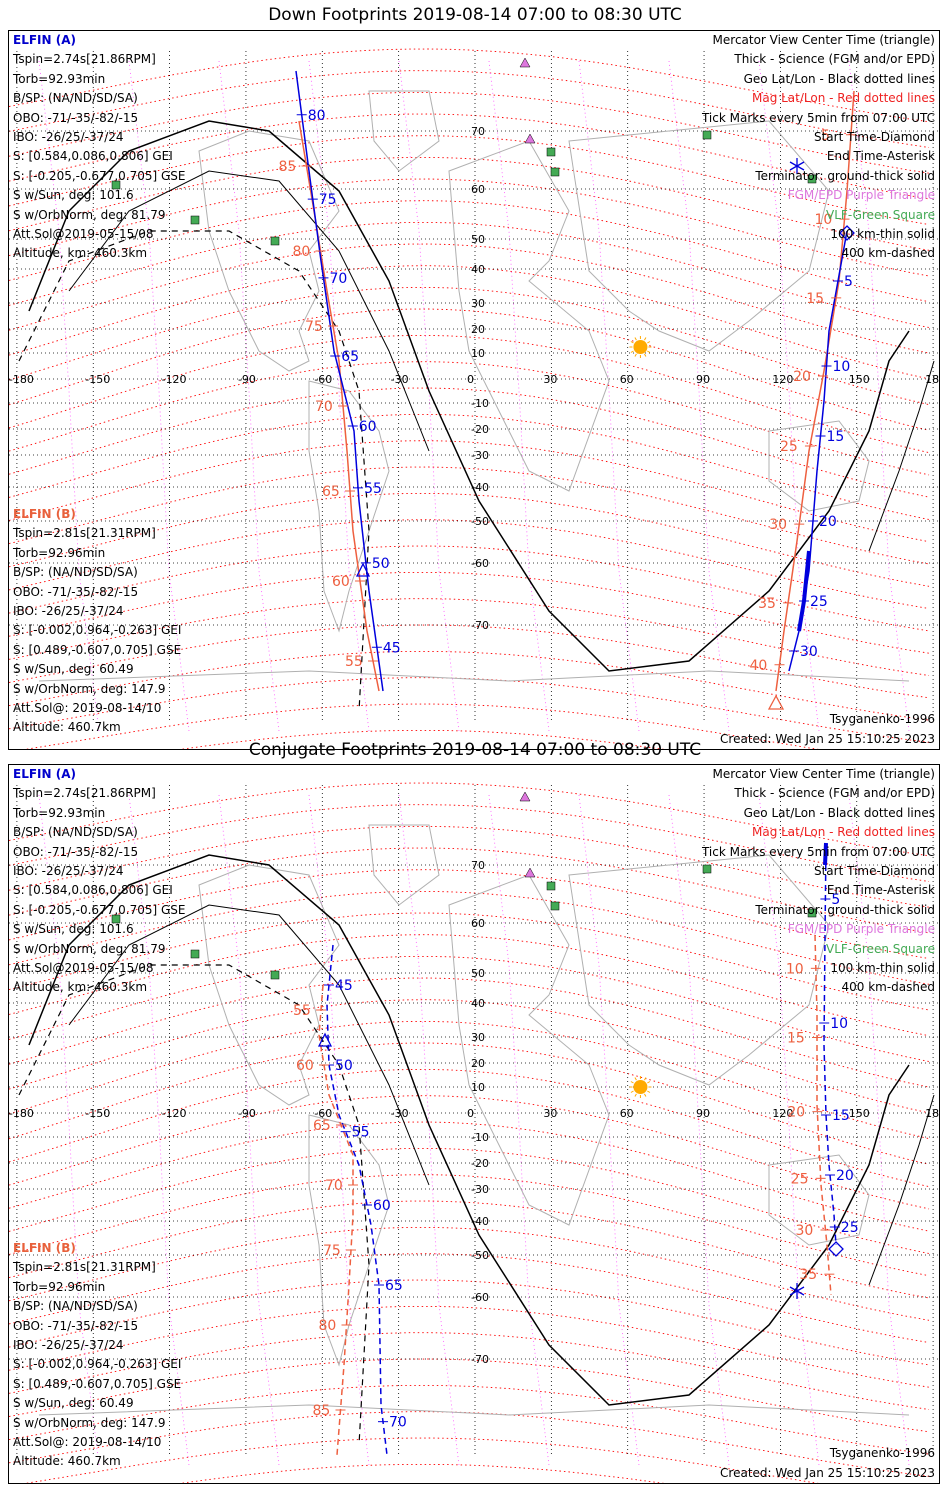 The width and height of the screenshot is (950, 1500). What do you see at coordinates (381, 564) in the screenshot?
I see `elfin-a-west-time-label: 50` at bounding box center [381, 564].